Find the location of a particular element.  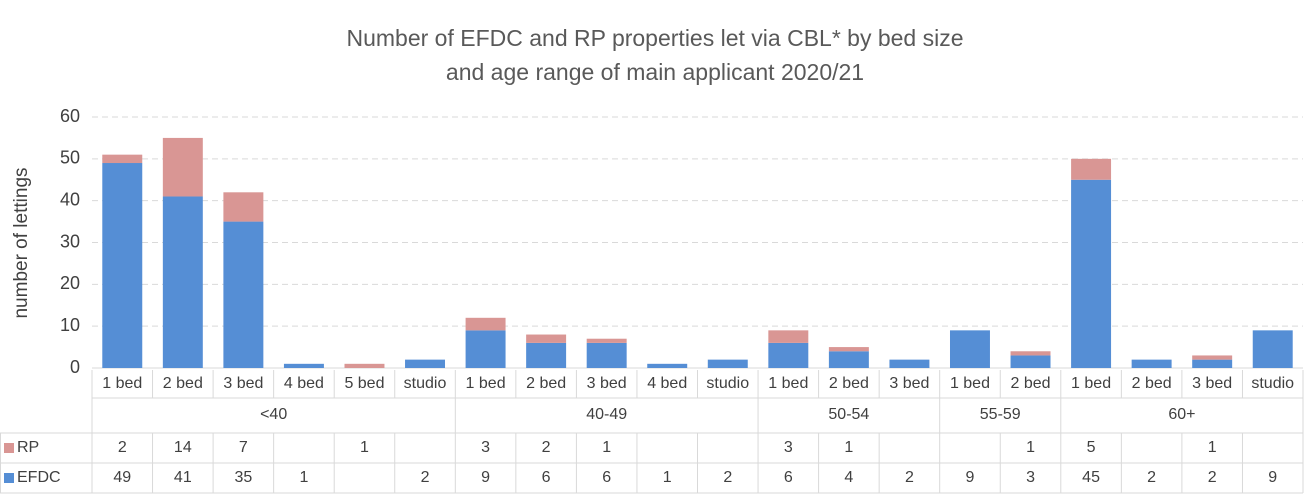

table-value: 49 is located at coordinates (122, 477).